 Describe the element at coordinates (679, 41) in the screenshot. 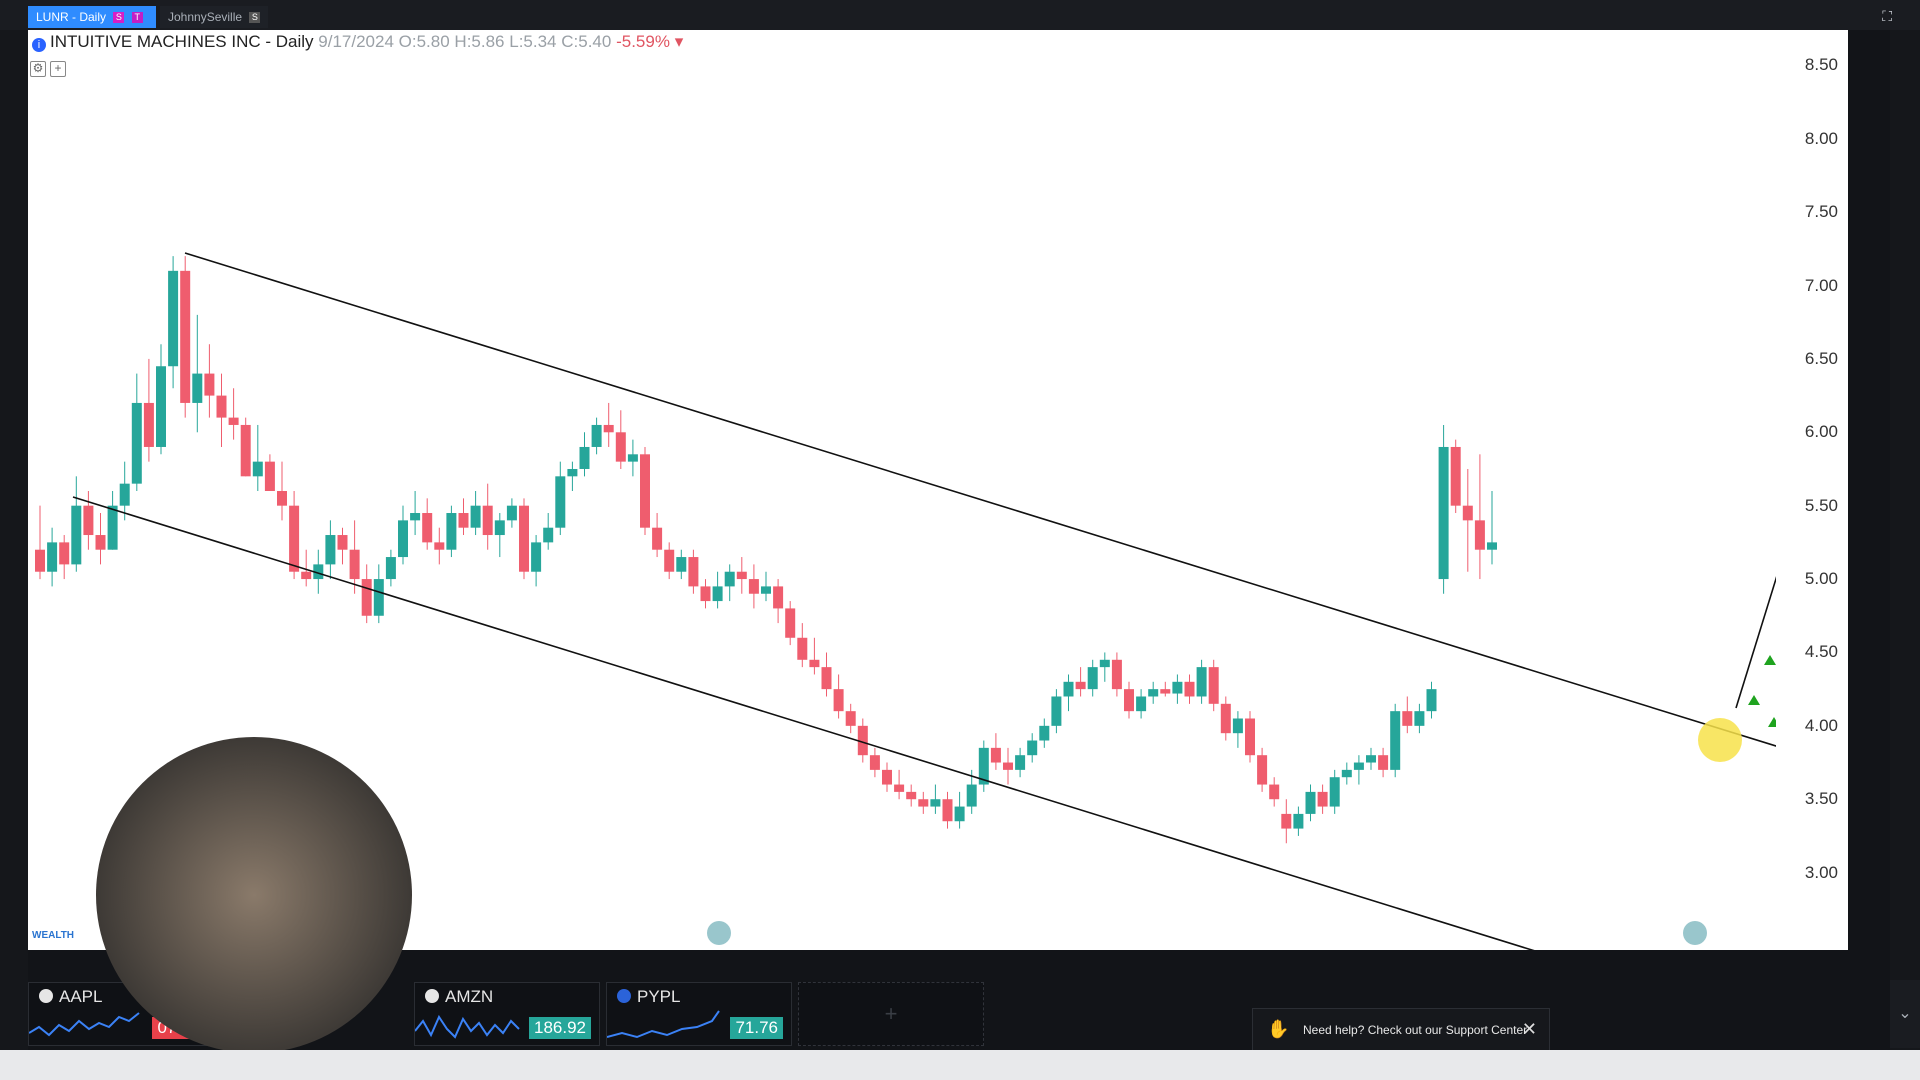

I see `caret-down-icon: ▾` at that location.